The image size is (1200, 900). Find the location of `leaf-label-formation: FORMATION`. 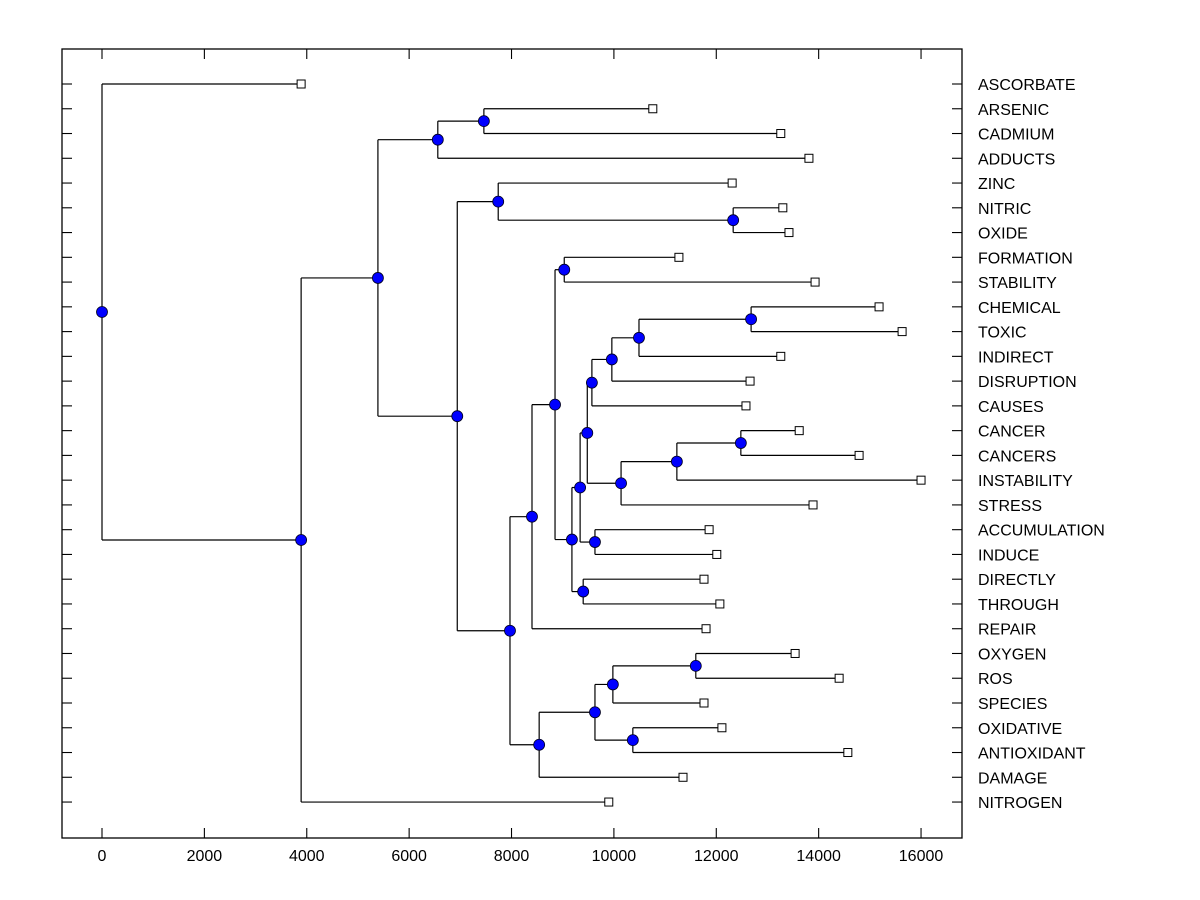

leaf-label-formation: FORMATION is located at coordinates (1025, 258).